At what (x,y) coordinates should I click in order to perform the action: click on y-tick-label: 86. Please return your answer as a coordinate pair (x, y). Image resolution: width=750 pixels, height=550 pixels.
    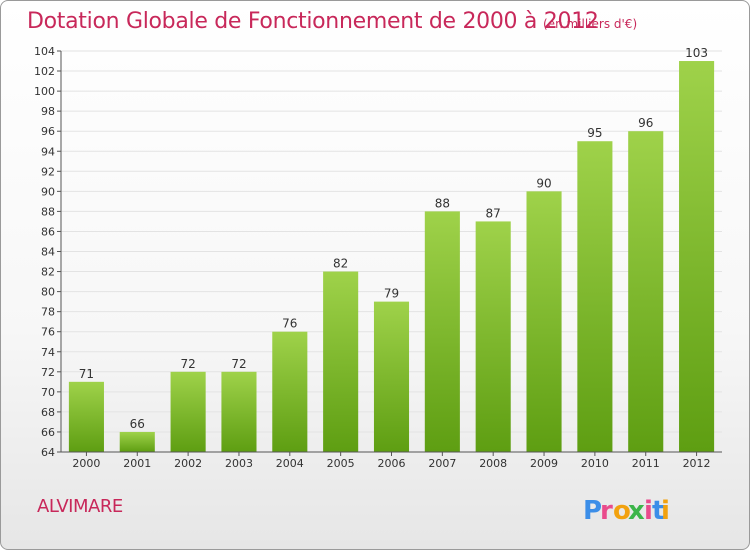
    Looking at the image, I should click on (48, 231).